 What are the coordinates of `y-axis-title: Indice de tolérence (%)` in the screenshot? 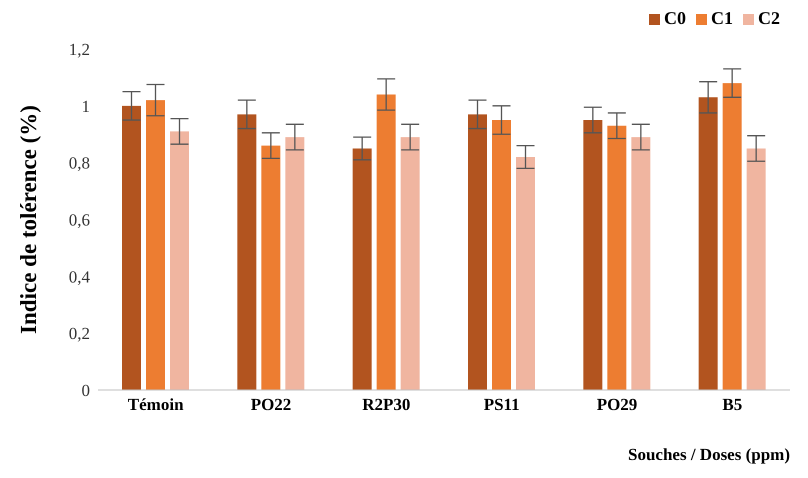 It's located at (29, 219).